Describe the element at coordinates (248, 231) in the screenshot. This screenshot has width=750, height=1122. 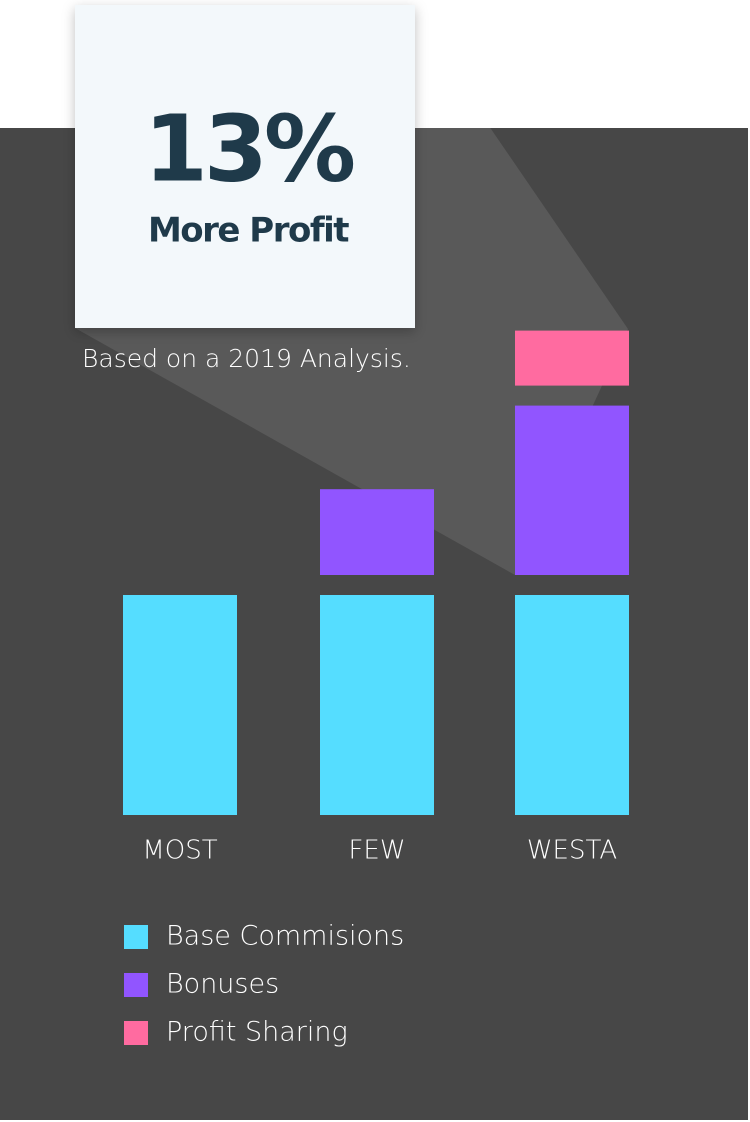
I see `callout-label: More Profit` at that location.